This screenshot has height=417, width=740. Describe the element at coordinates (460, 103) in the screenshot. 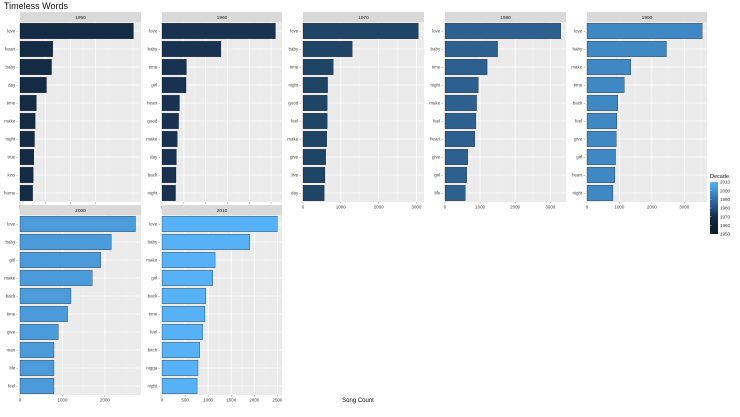

I see `bar-1980-make` at that location.